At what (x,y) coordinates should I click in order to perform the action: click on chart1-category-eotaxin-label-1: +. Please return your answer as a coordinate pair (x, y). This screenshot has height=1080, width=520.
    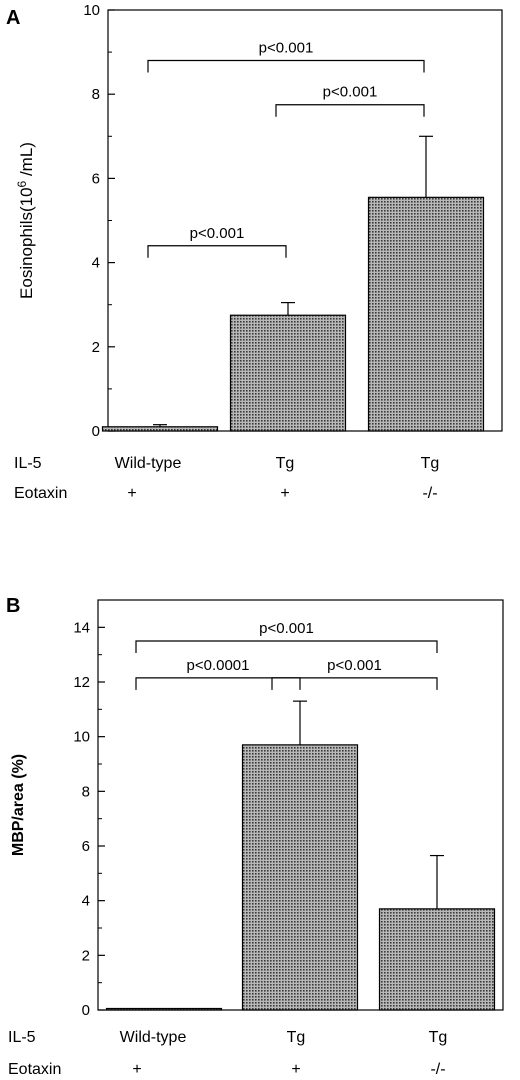
    Looking at the image, I should click on (136, 1069).